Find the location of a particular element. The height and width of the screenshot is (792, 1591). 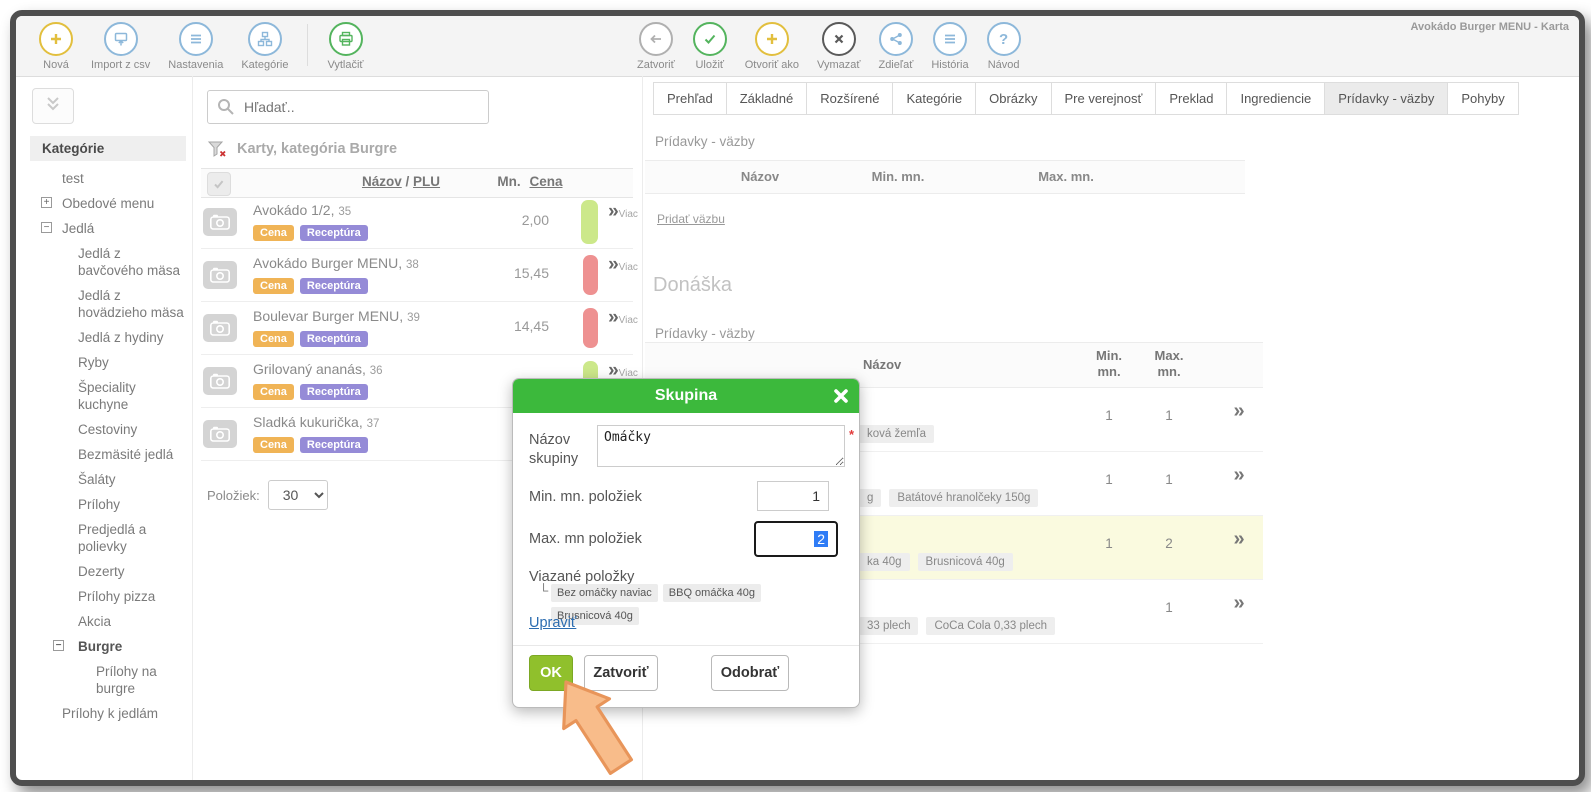

card-row: Grilovaný ananás, 36 Cena Receptúra »Viac is located at coordinates (419, 381).